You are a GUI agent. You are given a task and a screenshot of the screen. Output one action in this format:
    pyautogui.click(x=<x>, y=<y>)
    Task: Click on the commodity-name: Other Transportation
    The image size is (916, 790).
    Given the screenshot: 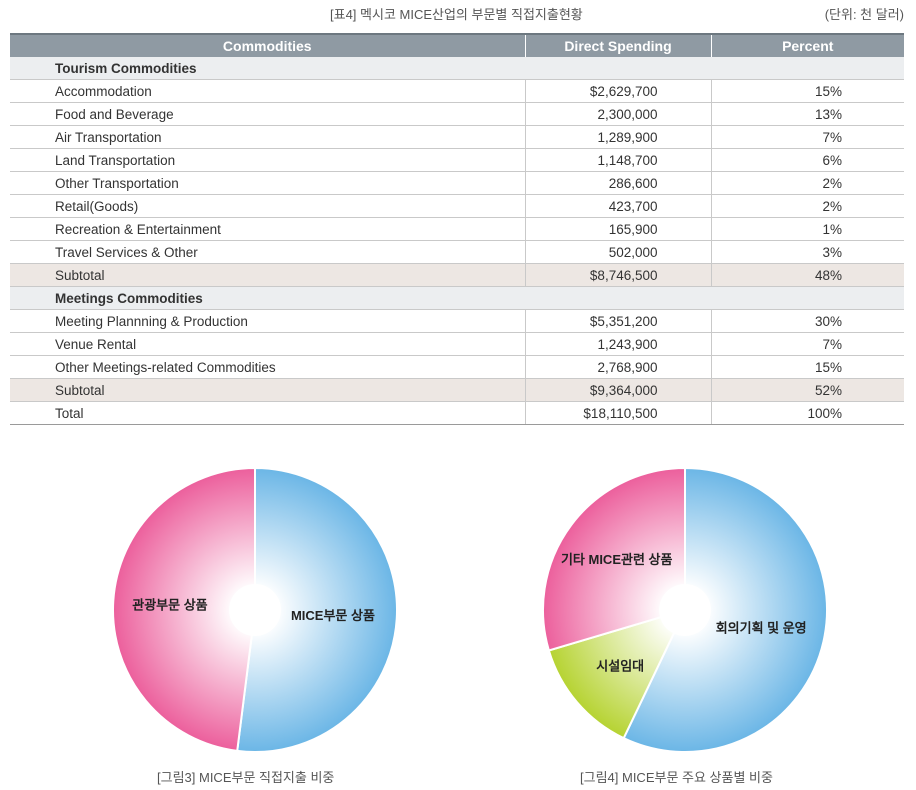 What is the action you would take?
    pyautogui.click(x=267, y=183)
    